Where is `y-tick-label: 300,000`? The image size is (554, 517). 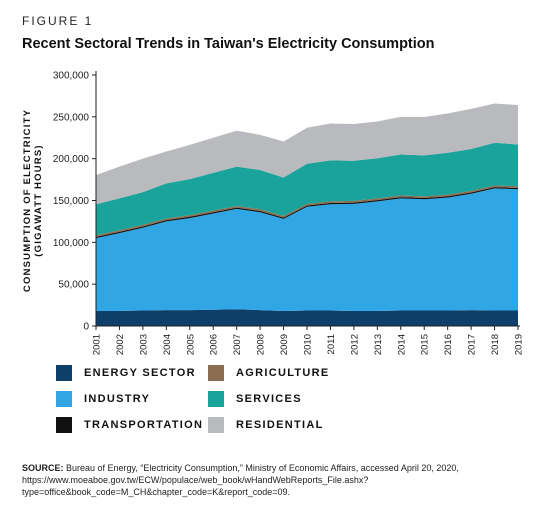 y-tick-label: 300,000 is located at coordinates (71, 76).